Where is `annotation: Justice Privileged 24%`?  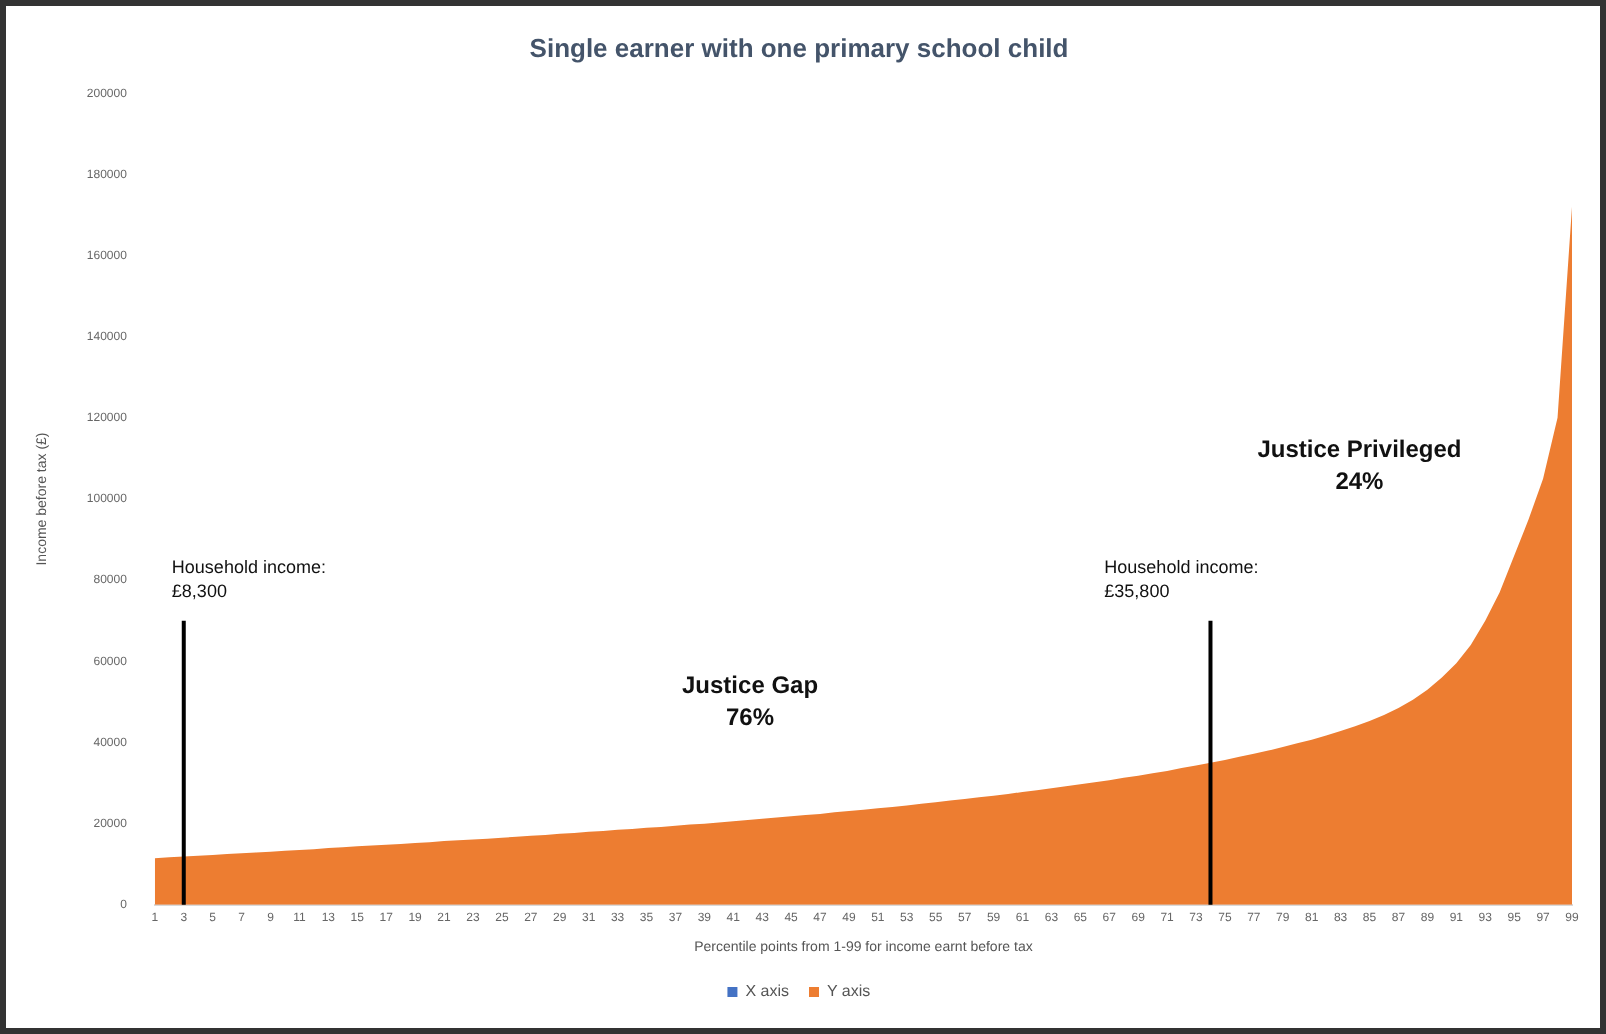
annotation: Justice Privileged 24% is located at coordinates (1359, 465).